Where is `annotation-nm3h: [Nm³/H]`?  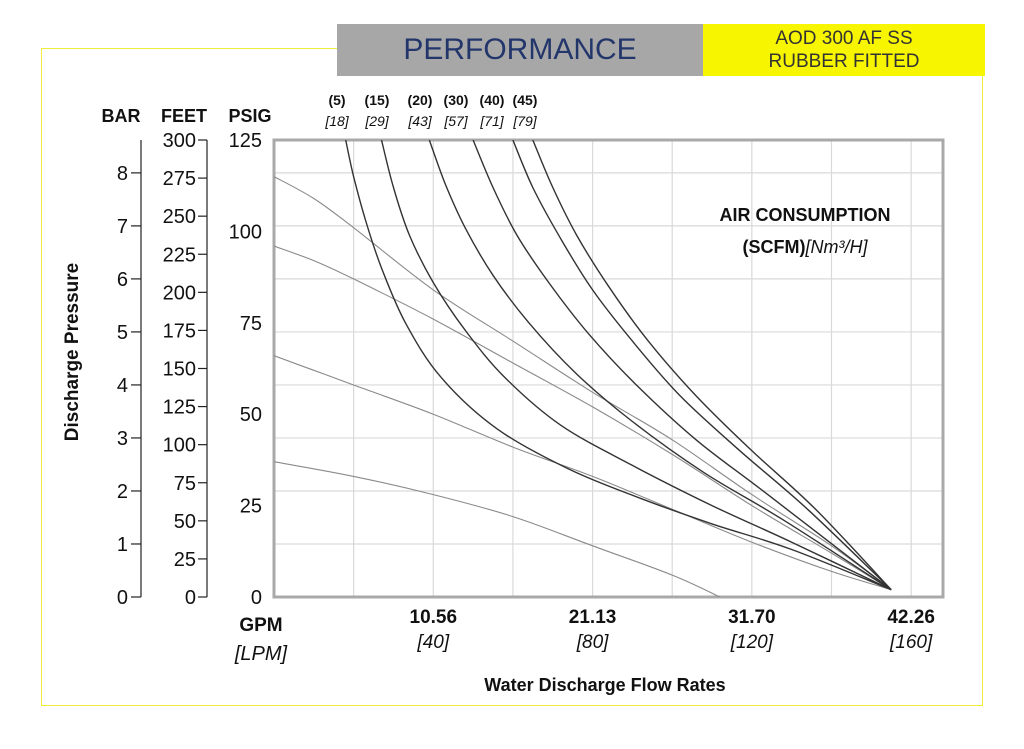 annotation-nm3h: [Nm³/H] is located at coordinates (836, 247).